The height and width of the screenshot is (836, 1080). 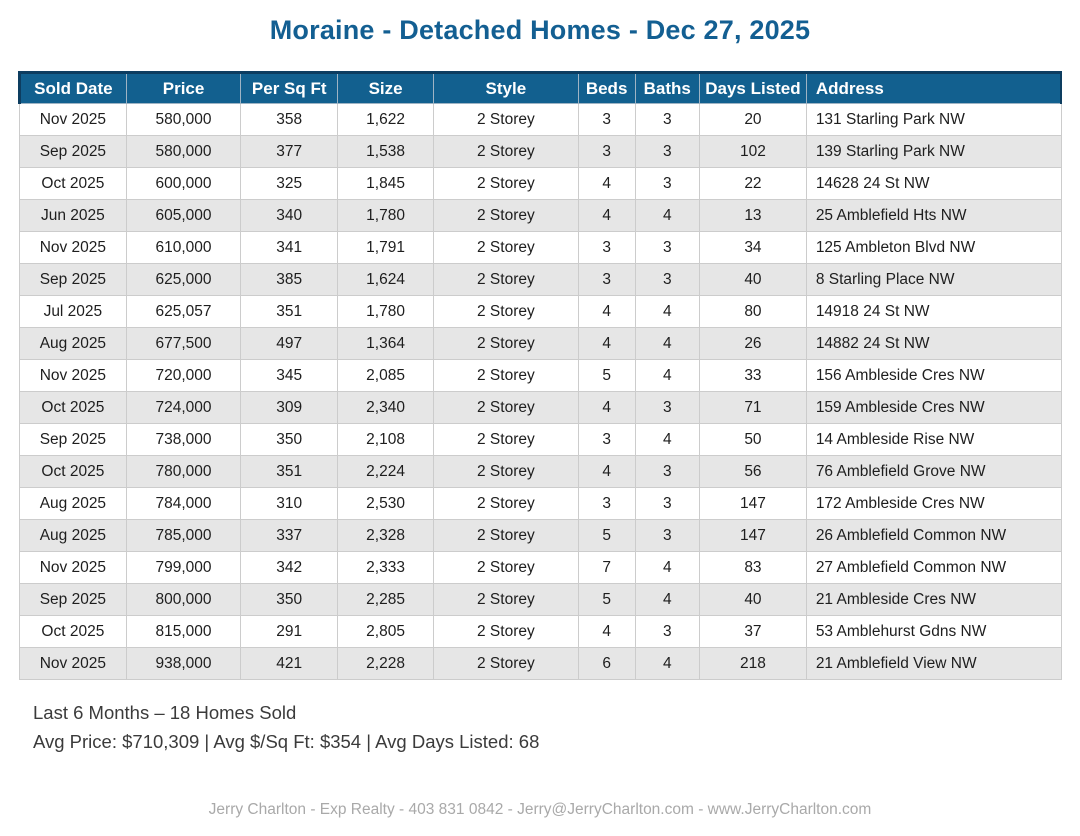 What do you see at coordinates (753, 311) in the screenshot?
I see `cell-days-listed: 80` at bounding box center [753, 311].